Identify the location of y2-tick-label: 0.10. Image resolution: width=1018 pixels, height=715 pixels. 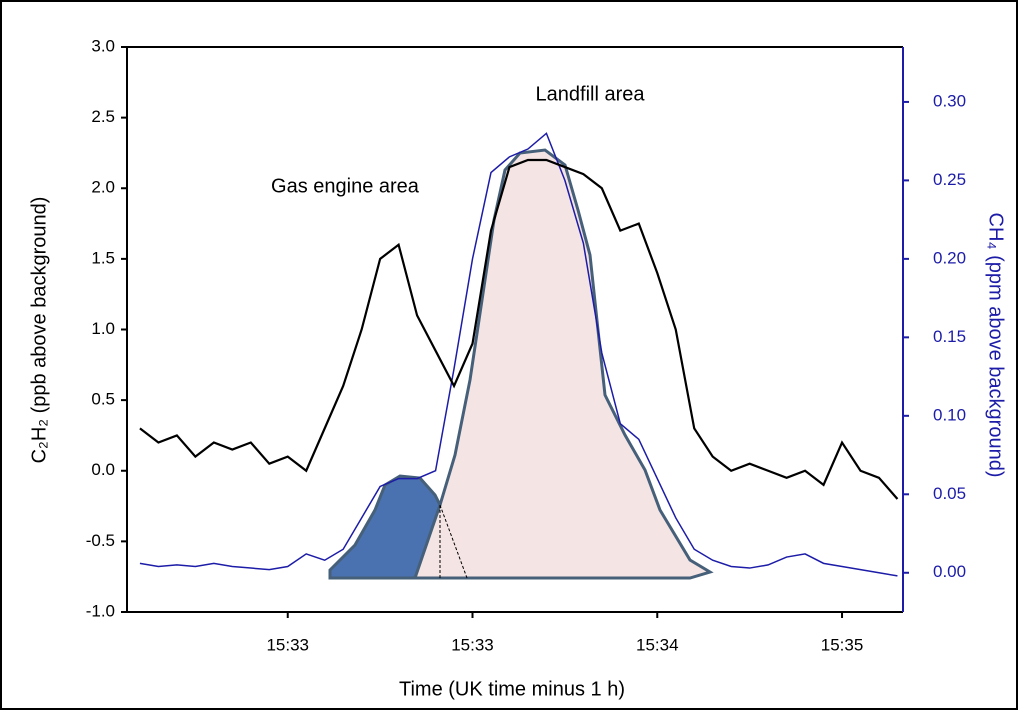
(949, 414).